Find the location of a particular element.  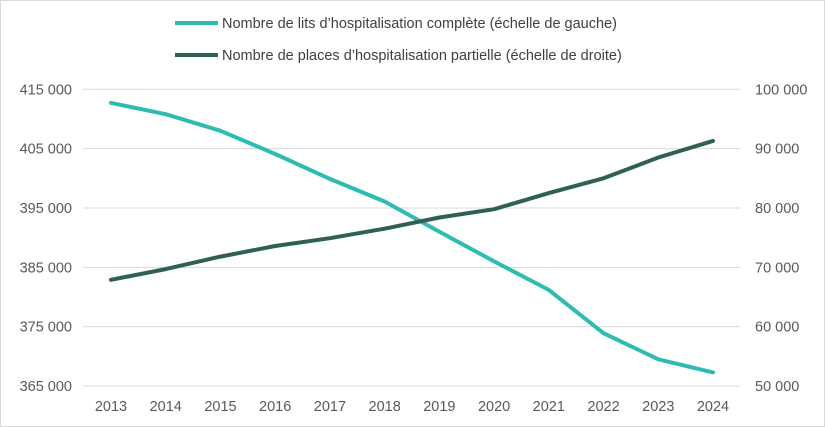

left-tick-label: 395 000 is located at coordinates (46, 209).